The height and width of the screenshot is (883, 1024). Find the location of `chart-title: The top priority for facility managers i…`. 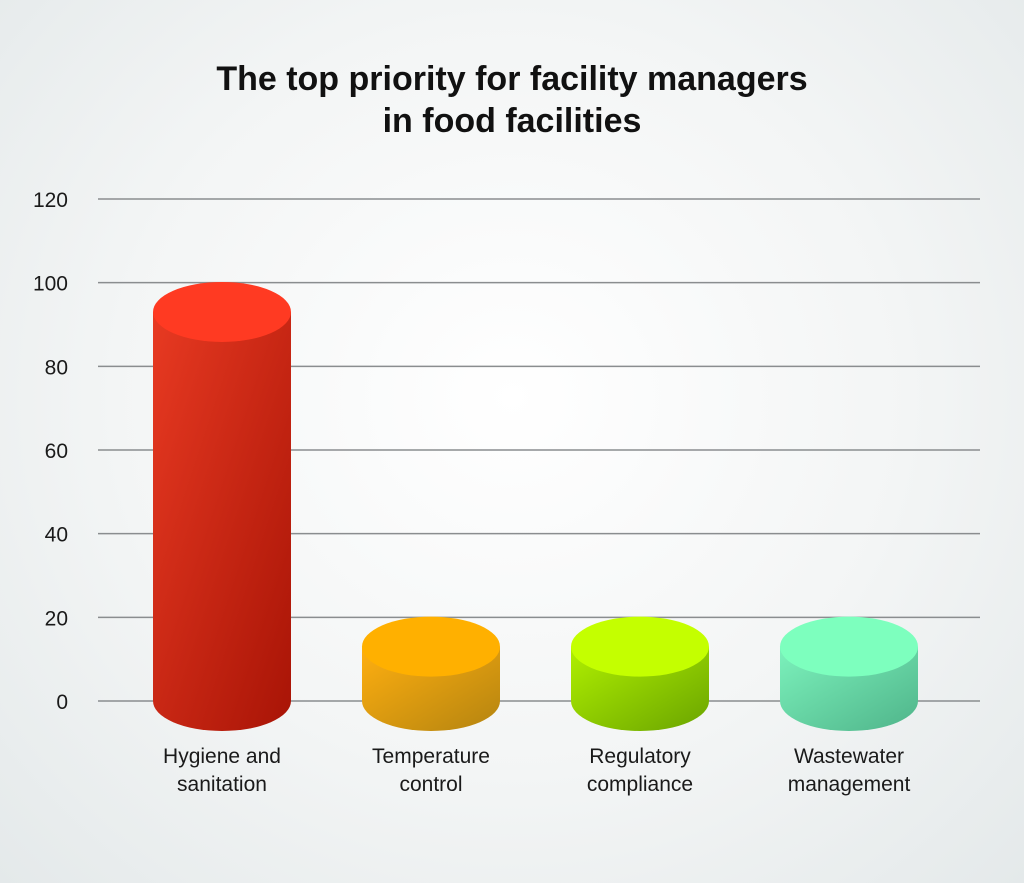

chart-title: The top priority for facility managers i… is located at coordinates (512, 100).